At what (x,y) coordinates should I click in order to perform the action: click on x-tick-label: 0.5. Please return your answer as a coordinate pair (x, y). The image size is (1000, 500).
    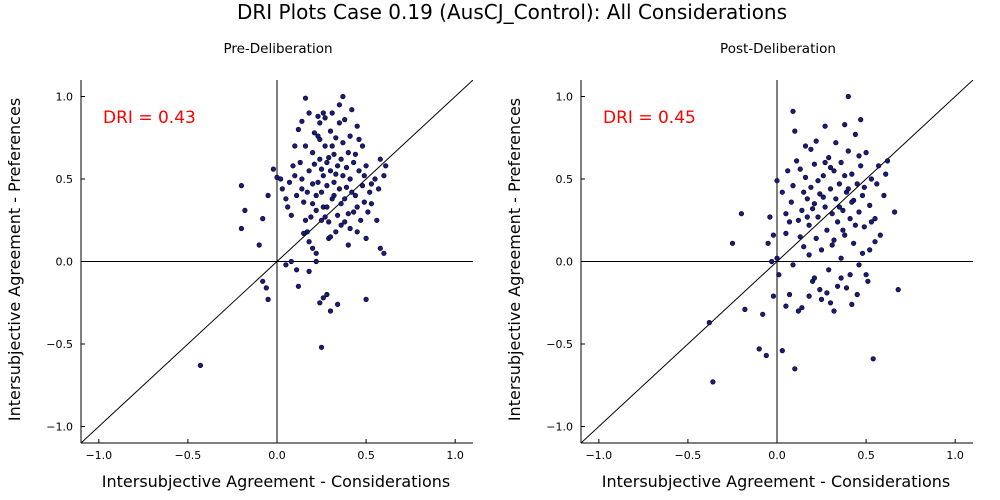
    Looking at the image, I should click on (866, 455).